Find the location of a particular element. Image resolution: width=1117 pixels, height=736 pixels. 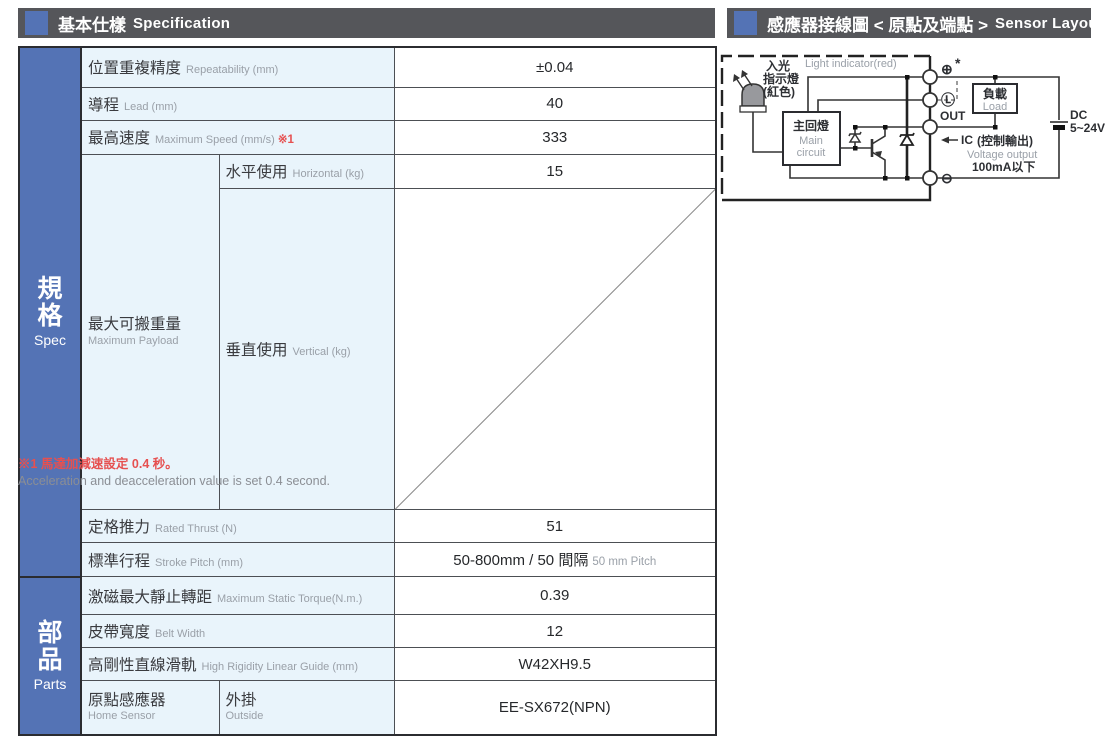

terminals is located at coordinates (930, 127).